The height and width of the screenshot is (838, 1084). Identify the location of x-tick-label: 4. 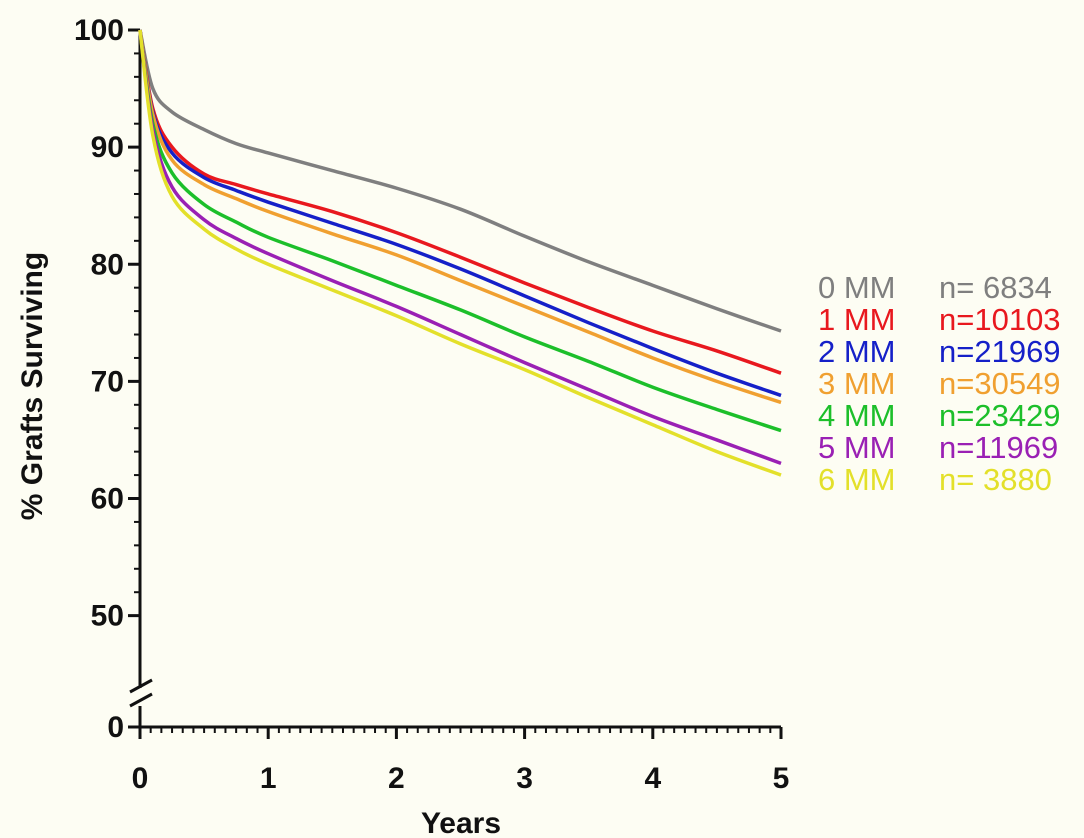
(652, 778).